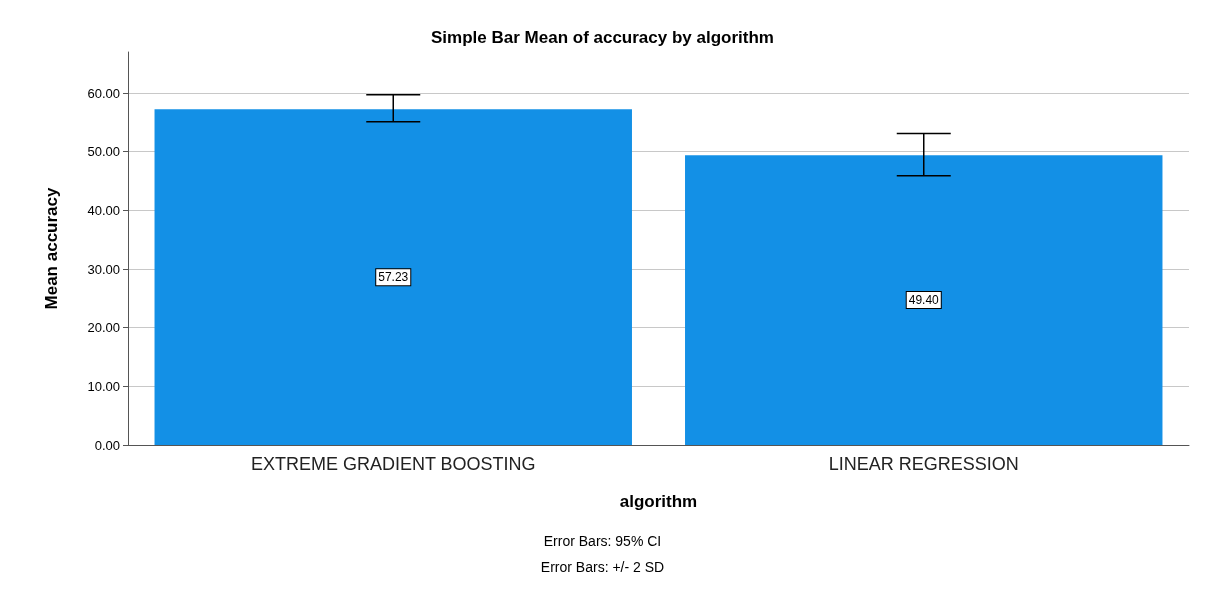  Describe the element at coordinates (103, 328) in the screenshot. I see `y-tick-label: 20.00` at that location.